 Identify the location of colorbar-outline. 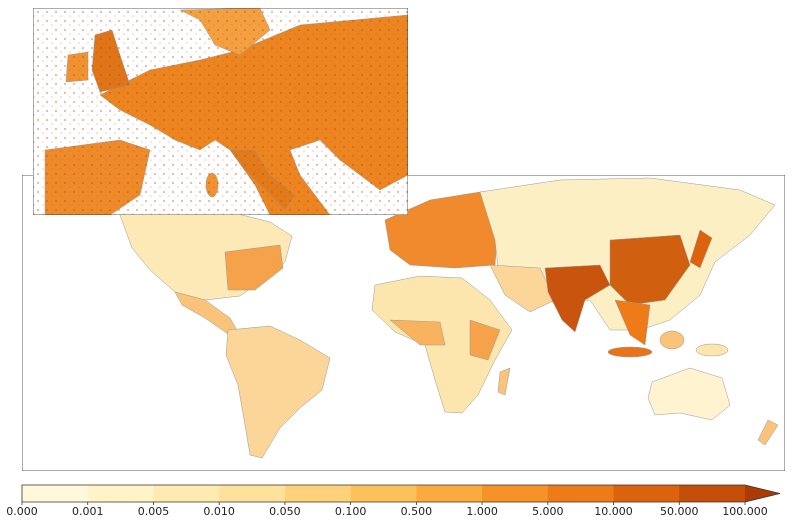
(401, 493).